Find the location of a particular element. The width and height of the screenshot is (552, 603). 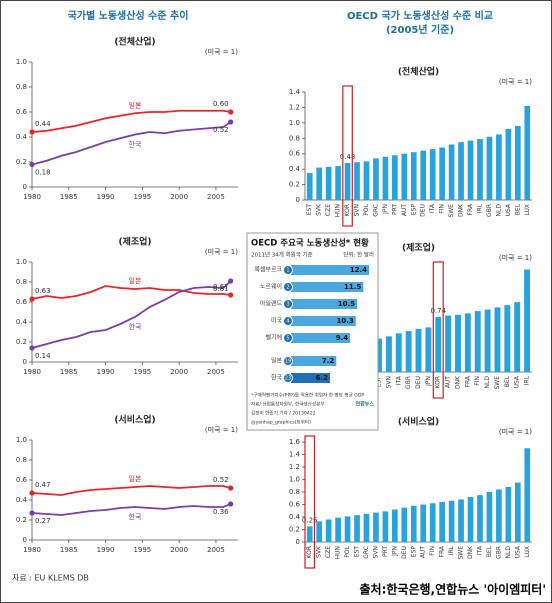

highlight-box is located at coordinates (347, 156).